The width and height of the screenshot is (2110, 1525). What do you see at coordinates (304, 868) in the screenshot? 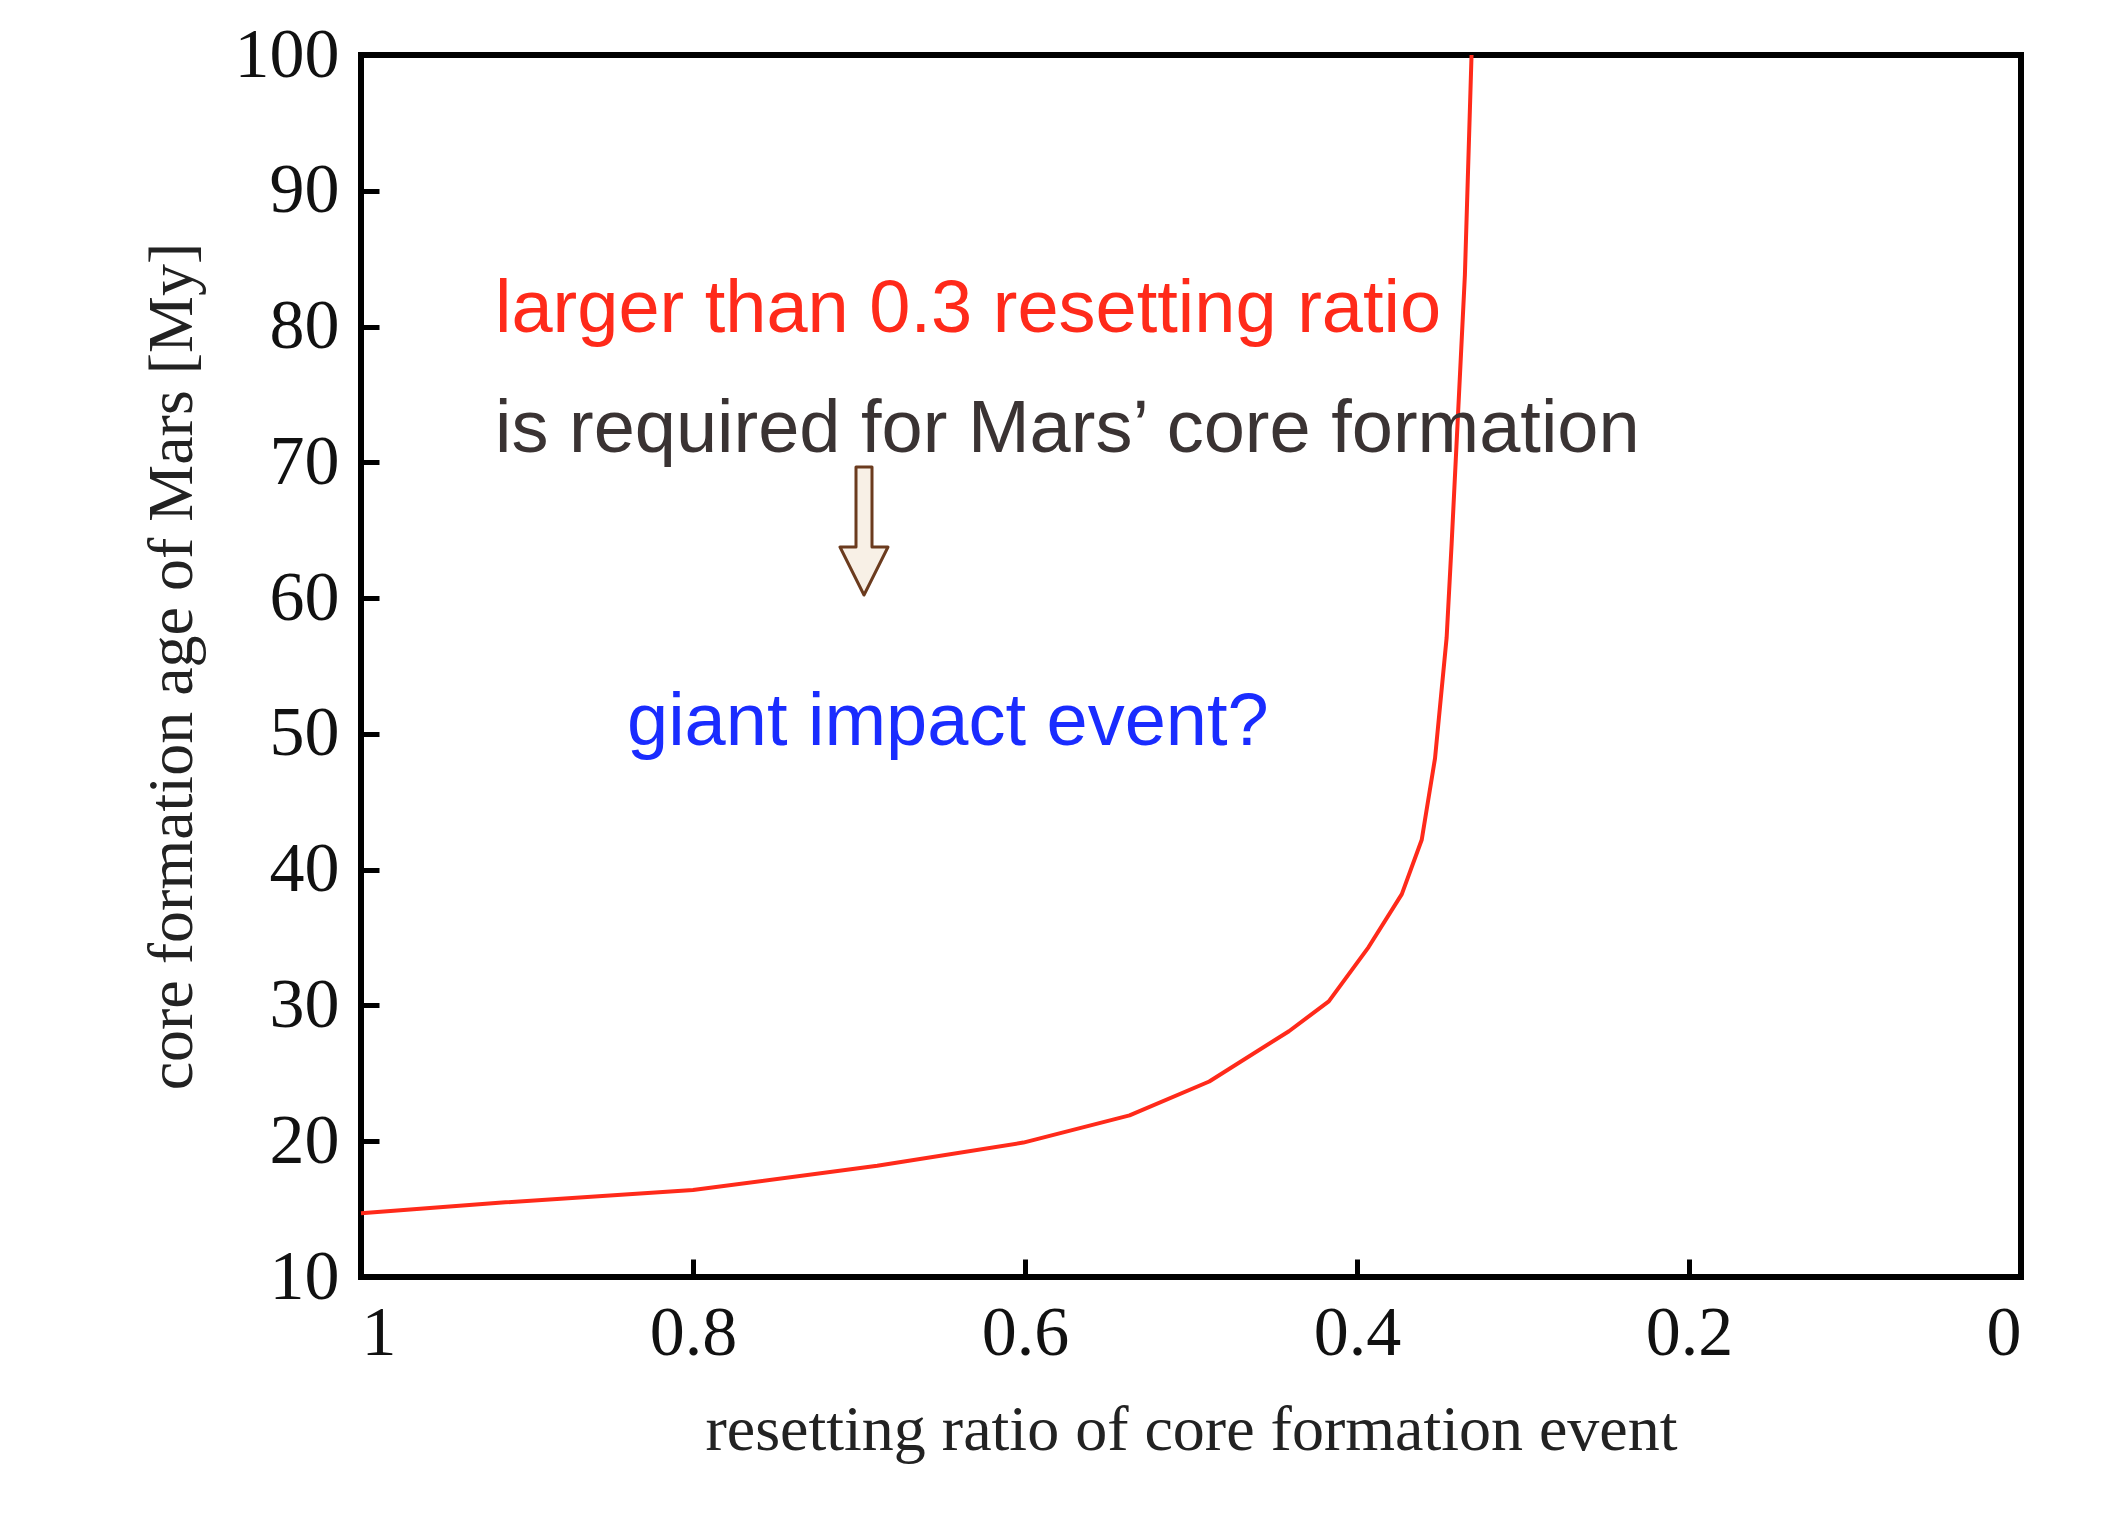
I see `y-tick-label: 40` at bounding box center [304, 868].